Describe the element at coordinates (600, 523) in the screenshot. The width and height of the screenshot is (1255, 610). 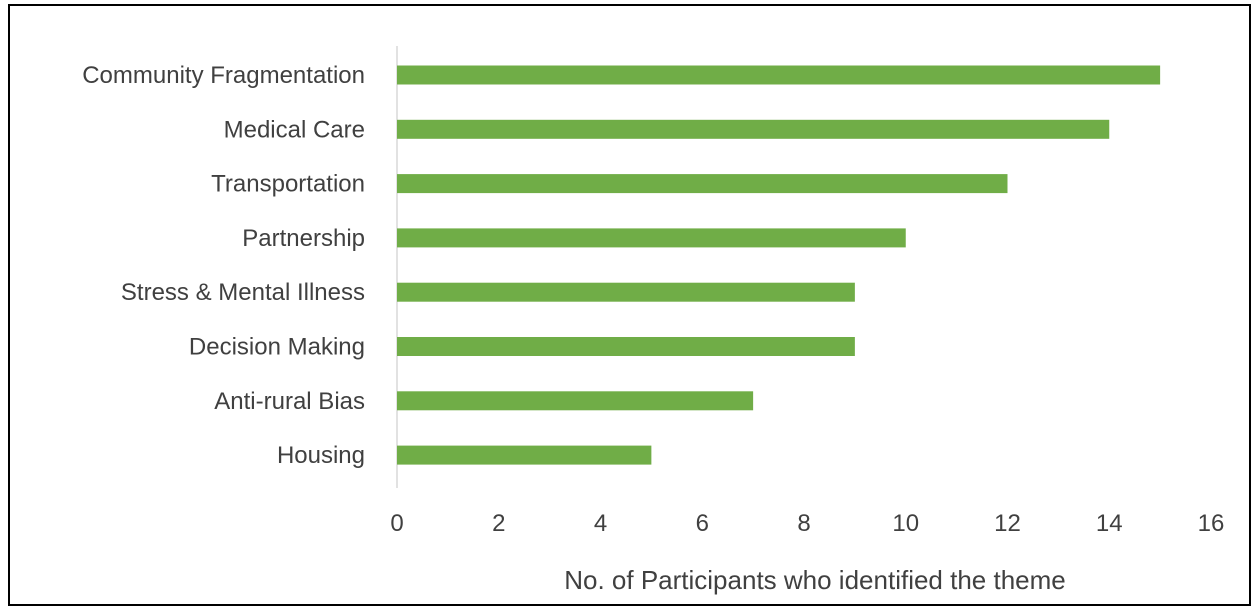
I see `x-tick-label: 4` at that location.